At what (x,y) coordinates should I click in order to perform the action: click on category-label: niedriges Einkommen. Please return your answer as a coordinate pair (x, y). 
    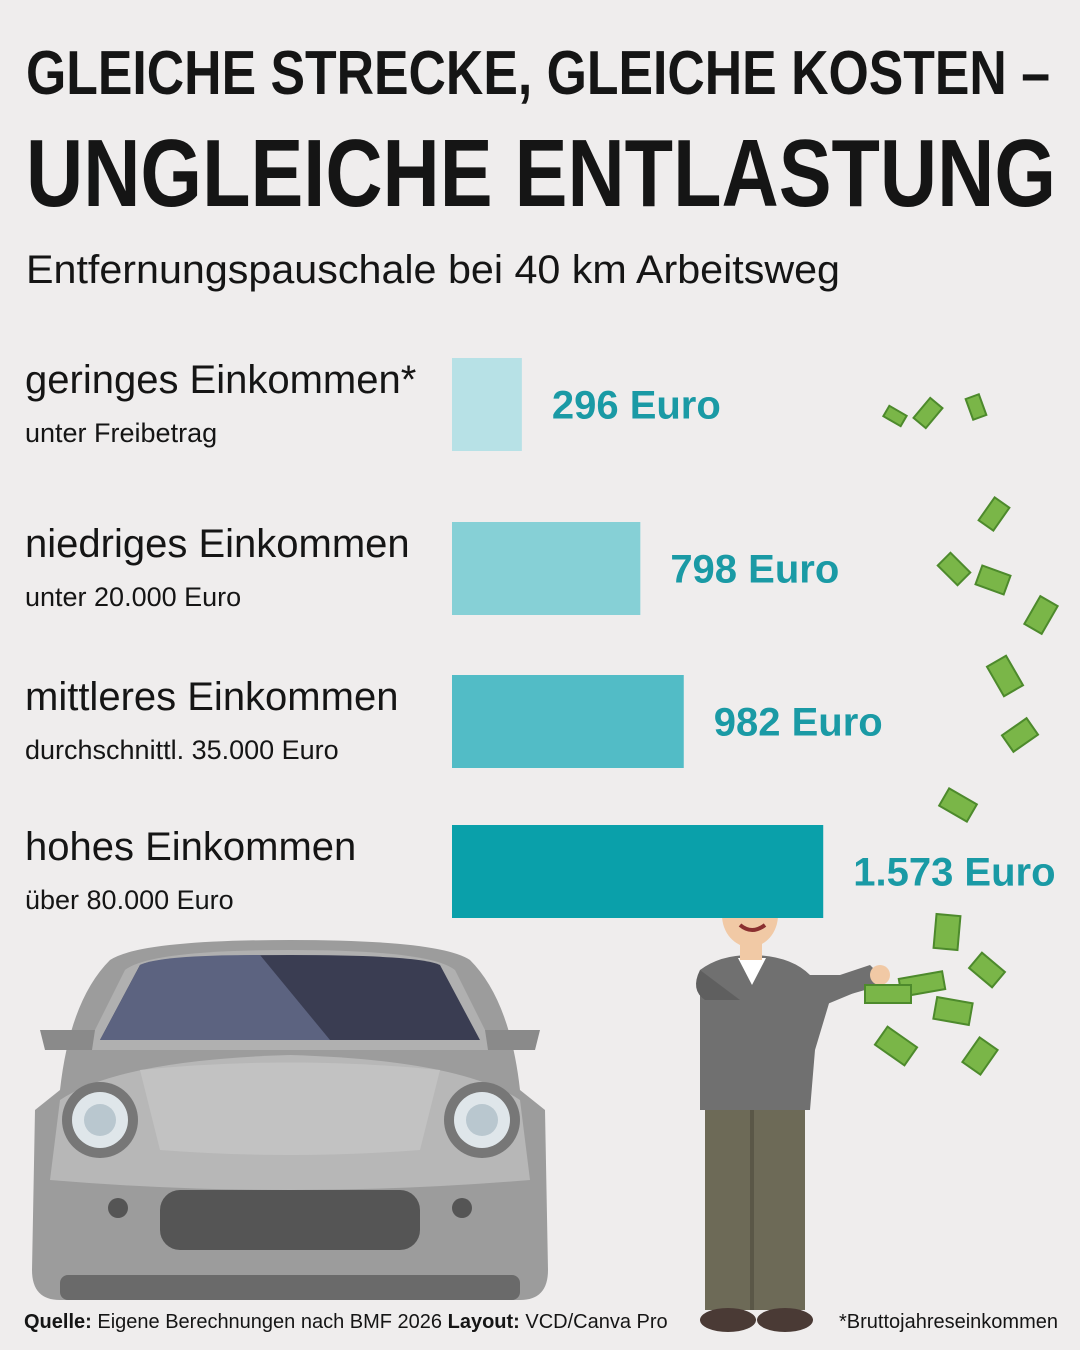
    Looking at the image, I should click on (217, 544).